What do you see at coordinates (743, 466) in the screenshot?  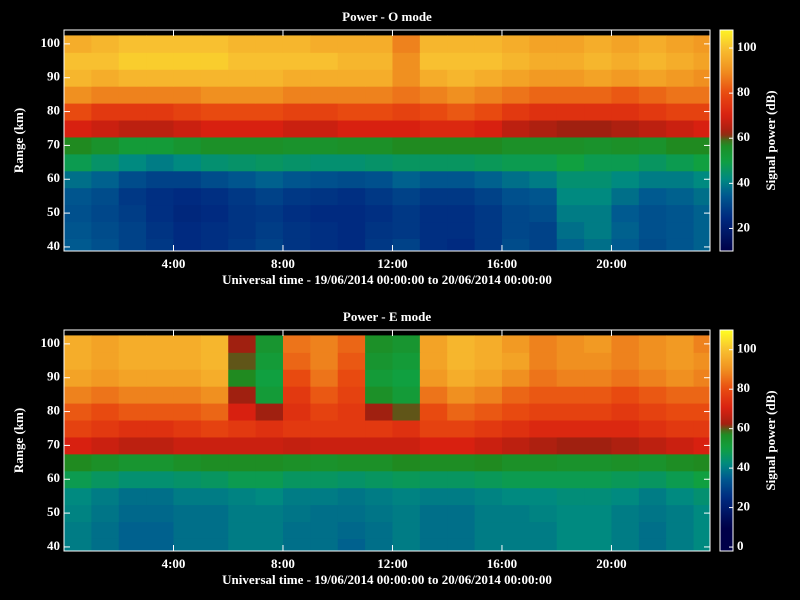 I see `colorbar-tick-label: 40` at bounding box center [743, 466].